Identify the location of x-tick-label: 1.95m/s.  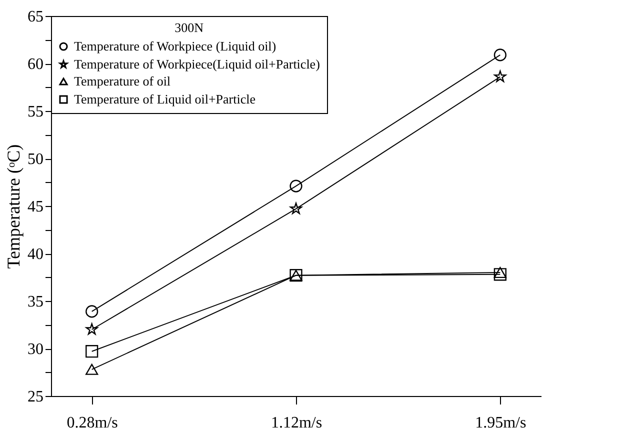
(500, 423).